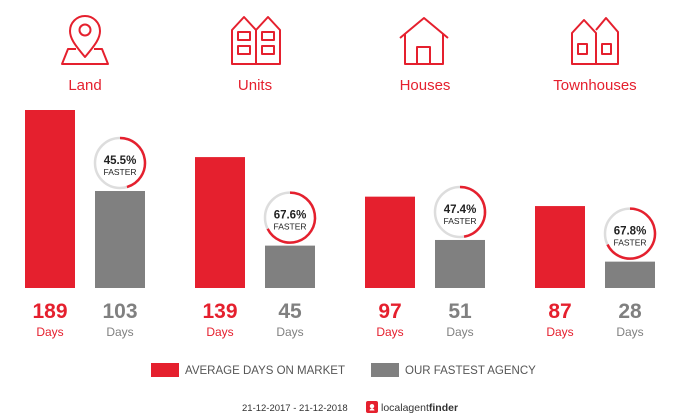 This screenshot has height=420, width=700. I want to click on value-fastest-units: 45, so click(290, 311).